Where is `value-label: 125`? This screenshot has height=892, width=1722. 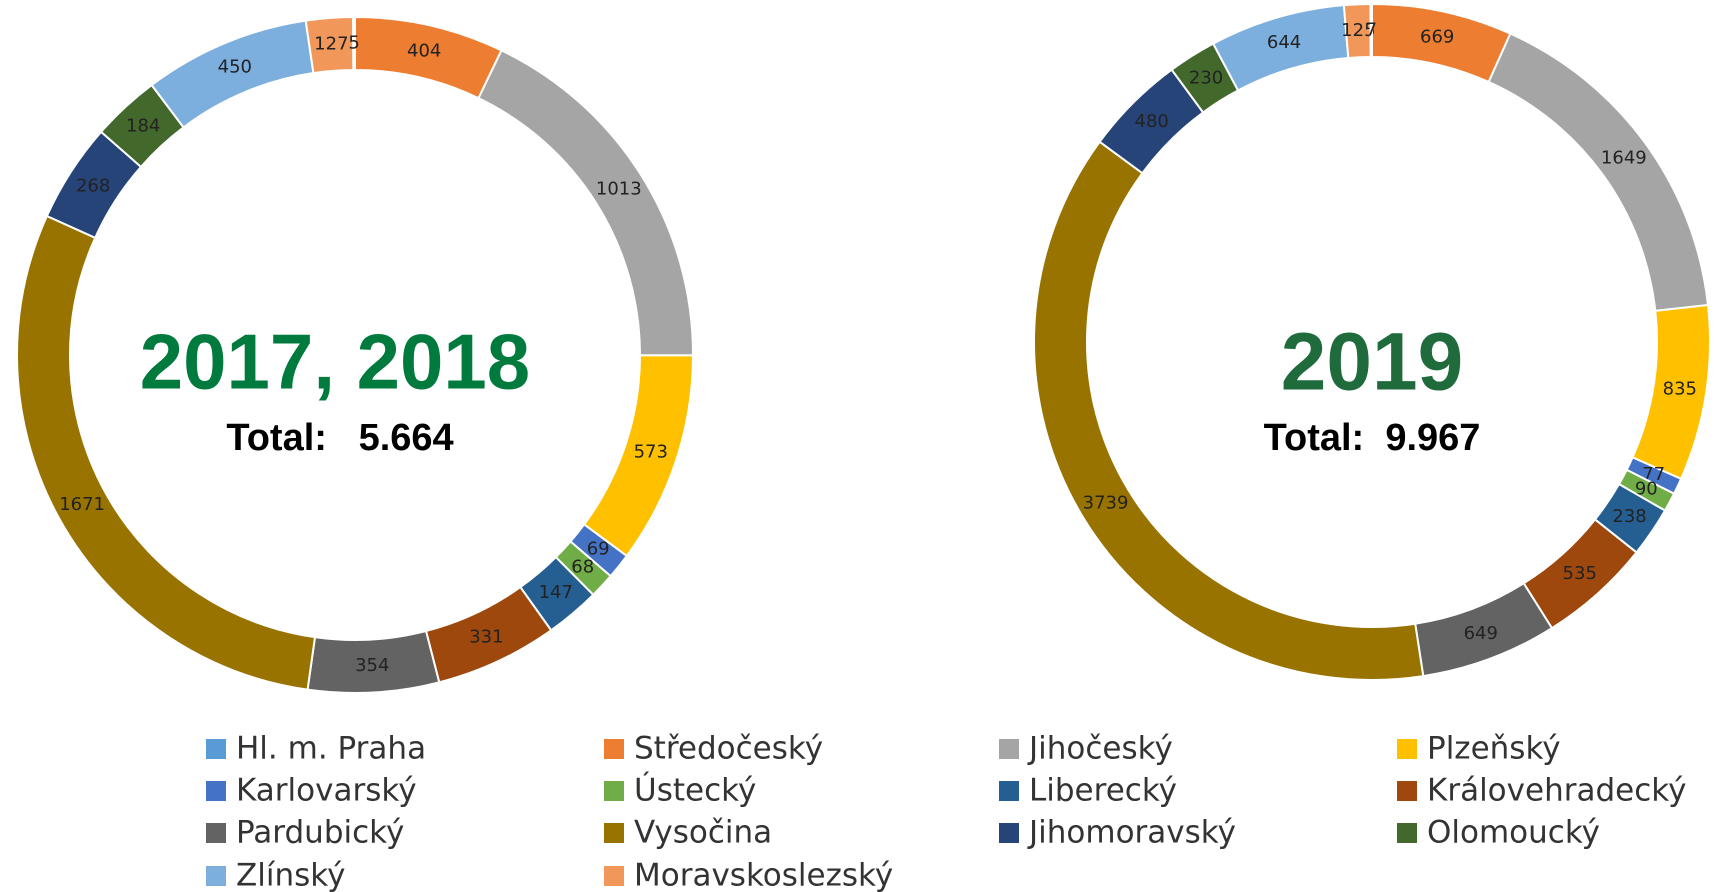 value-label: 125 is located at coordinates (1358, 30).